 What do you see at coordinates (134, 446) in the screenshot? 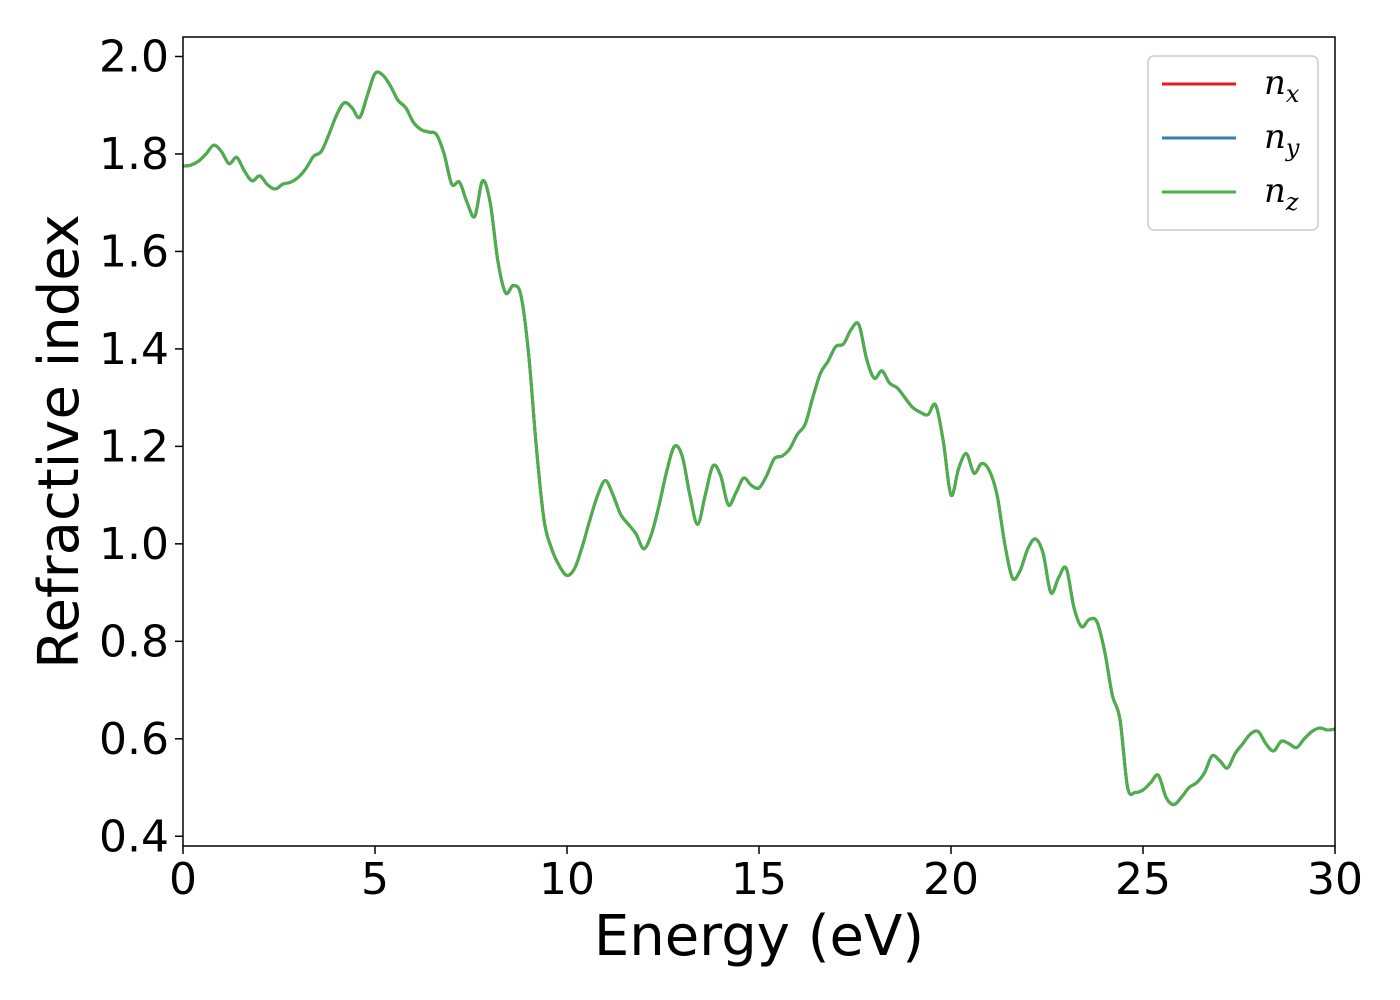
I see `y-tick-label: 1.2` at bounding box center [134, 446].